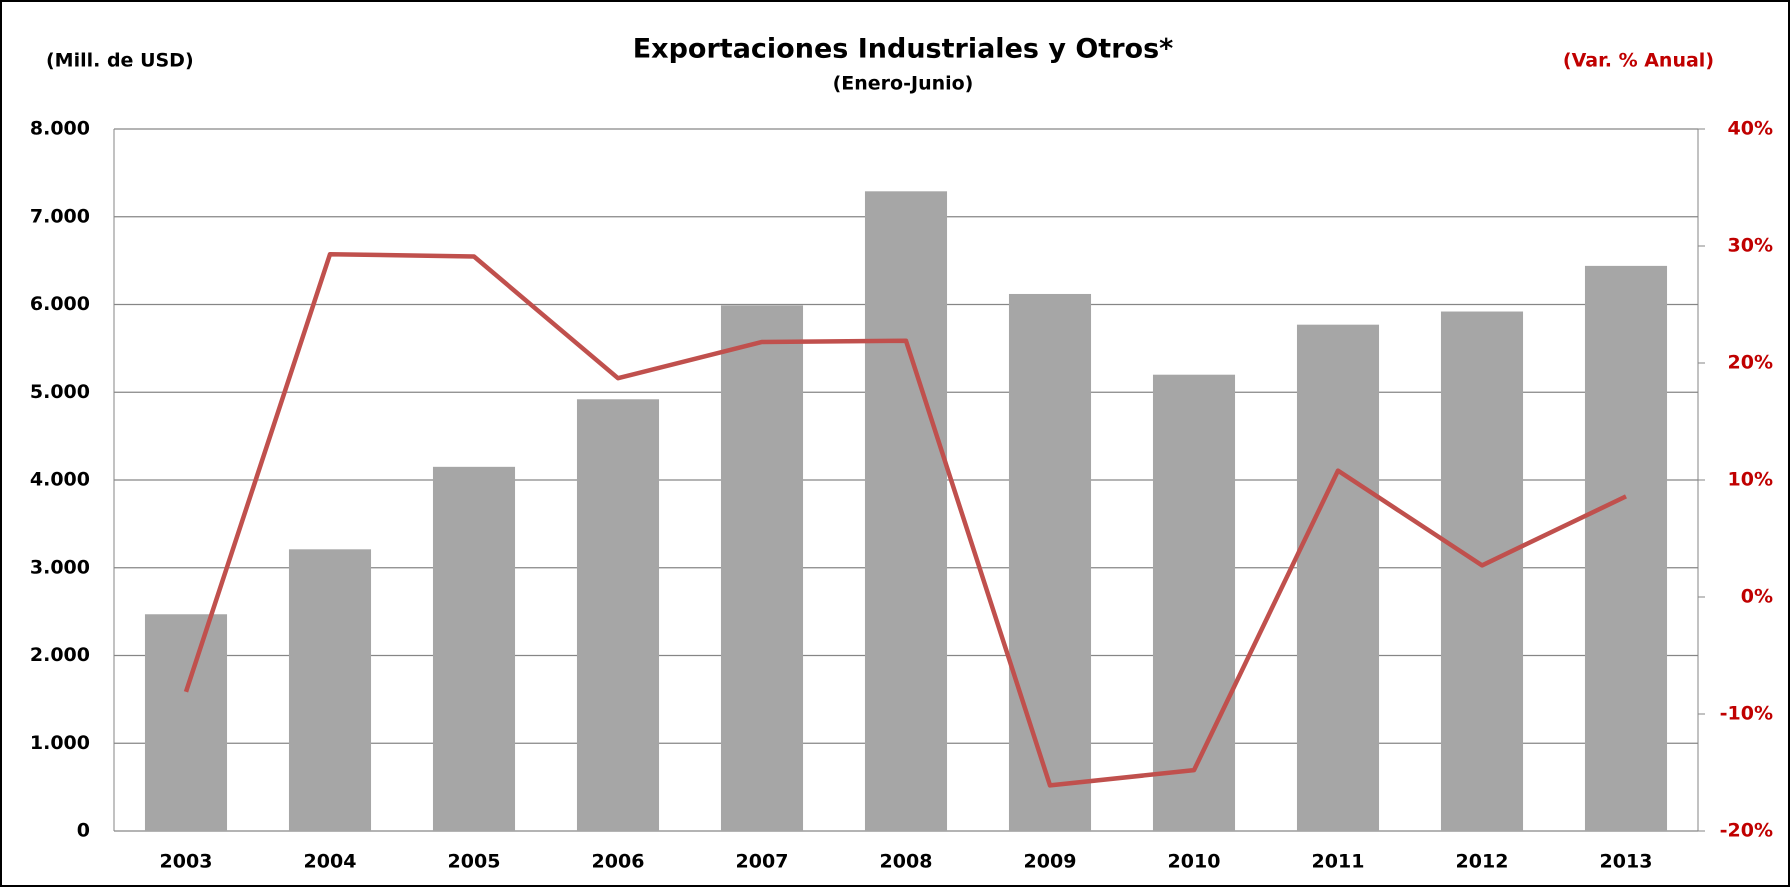  I want to click on y2-tick-label: -20%, so click(1746, 831).